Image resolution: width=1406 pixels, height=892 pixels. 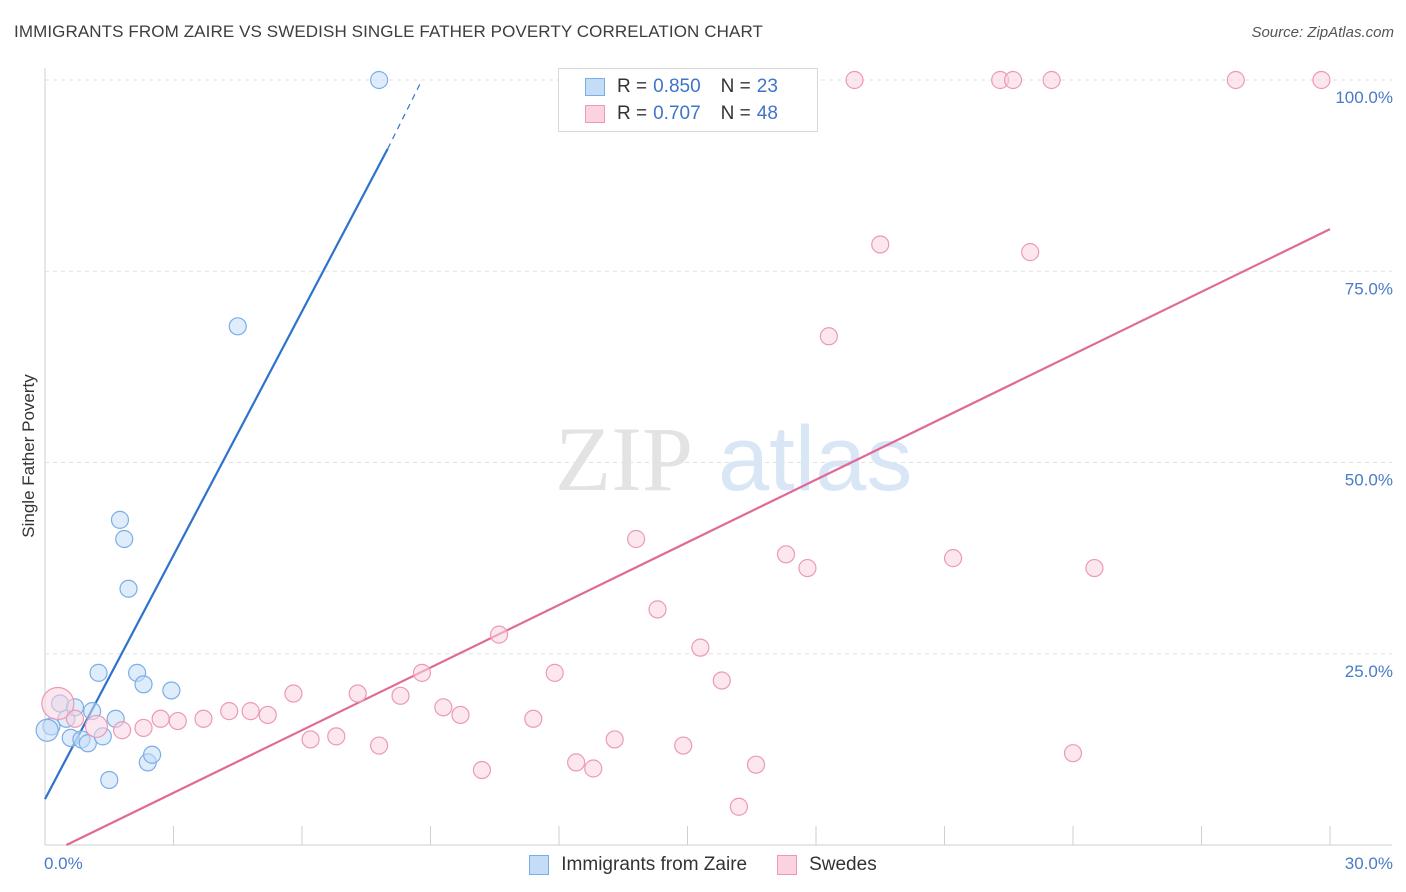 I want to click on series-swatch-swedes, so click(x=787, y=865).